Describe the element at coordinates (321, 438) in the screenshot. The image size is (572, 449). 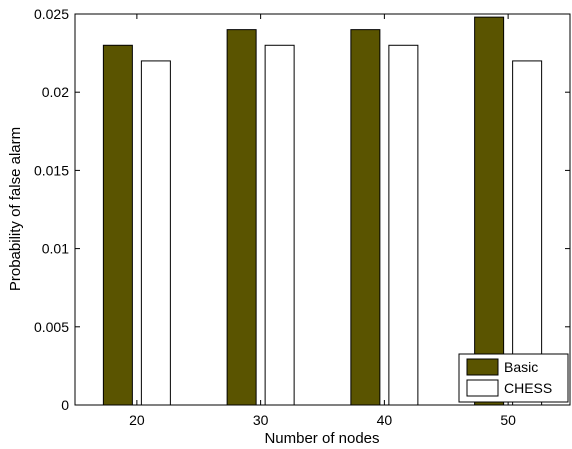
I see `x-axis-label: Number of nodes` at that location.